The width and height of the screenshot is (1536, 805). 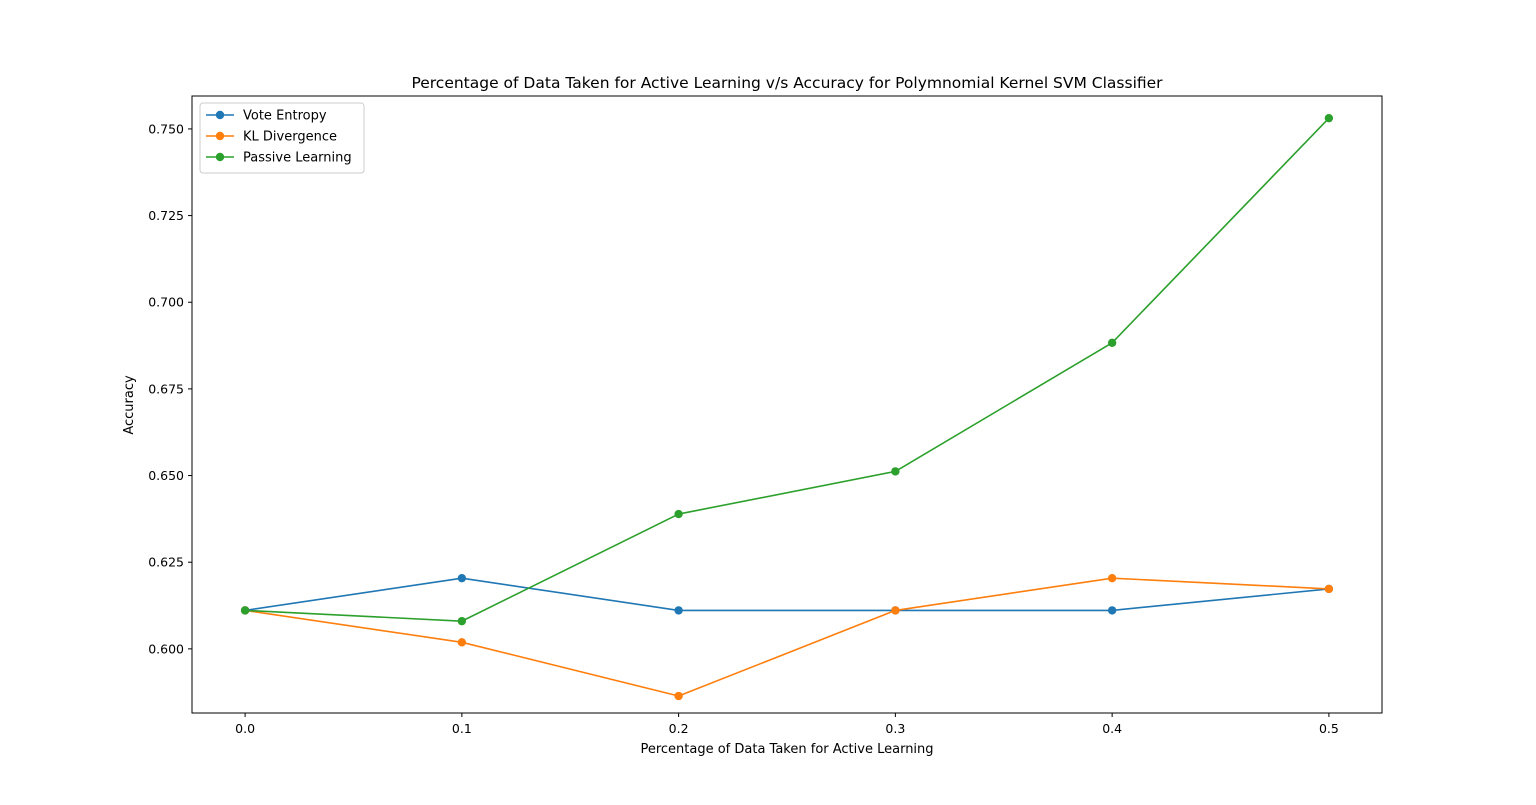 I want to click on legend-label-passive-learning: Passive Learning, so click(x=297, y=158).